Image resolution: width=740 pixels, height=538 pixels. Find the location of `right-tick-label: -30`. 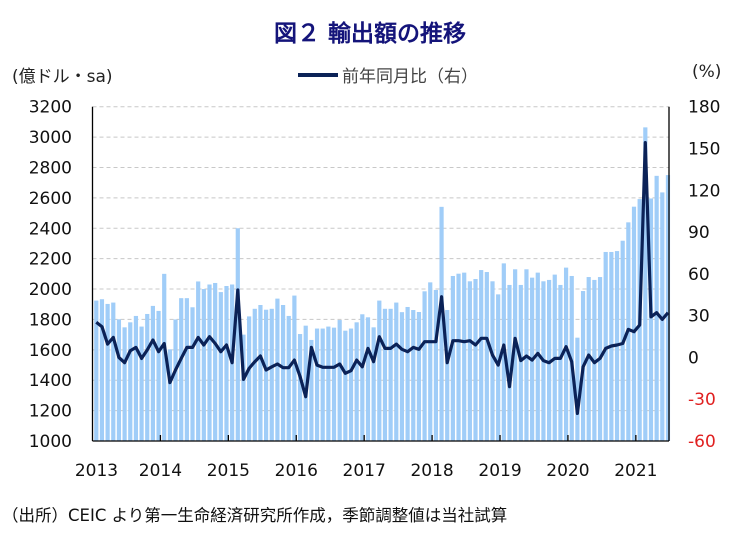

right-tick-label: -30 is located at coordinates (702, 400).